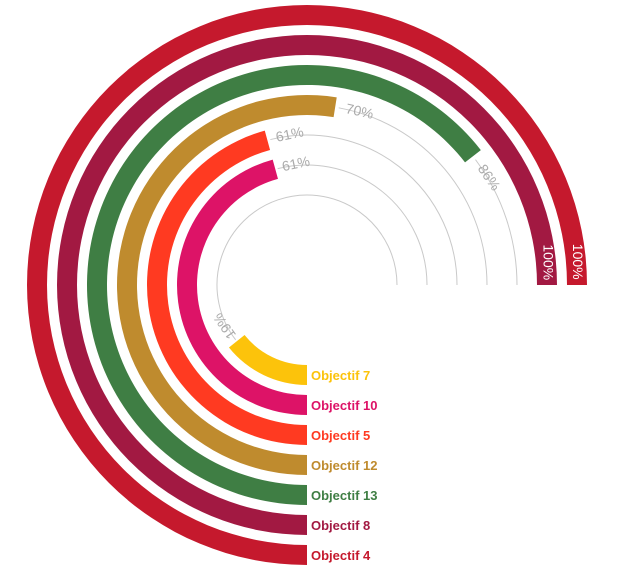  I want to click on category-label: Objectif 10, so click(344, 405).